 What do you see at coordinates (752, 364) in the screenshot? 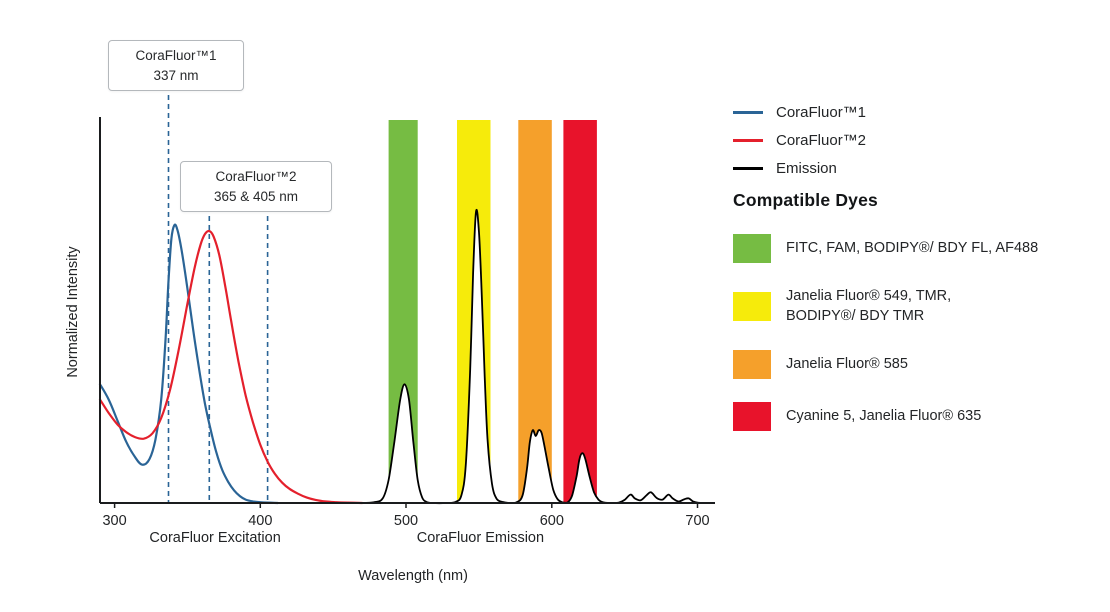
I see `orange-band-swatch` at bounding box center [752, 364].